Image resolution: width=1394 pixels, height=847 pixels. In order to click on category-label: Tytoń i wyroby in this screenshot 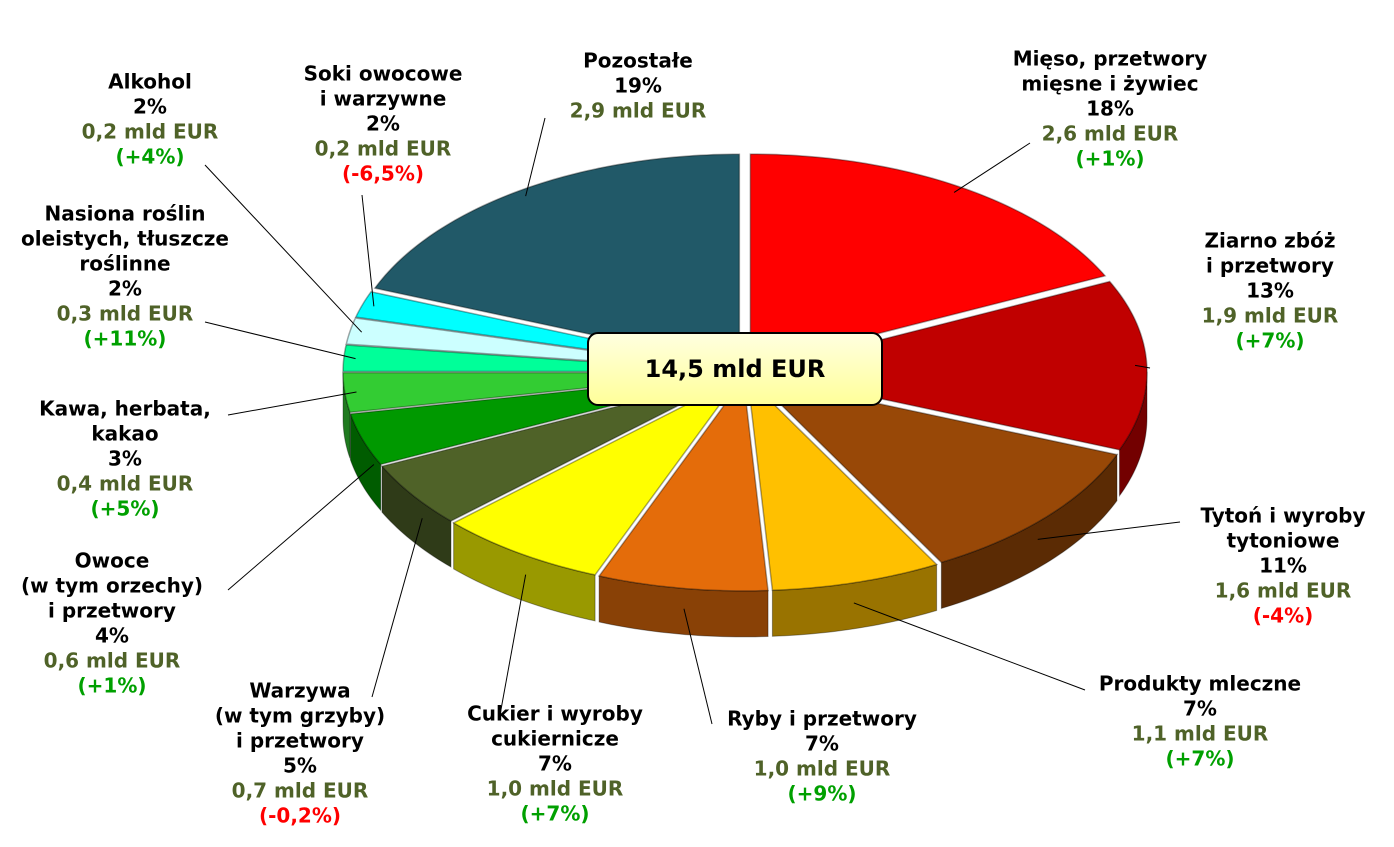, I will do `click(1282, 516)`.